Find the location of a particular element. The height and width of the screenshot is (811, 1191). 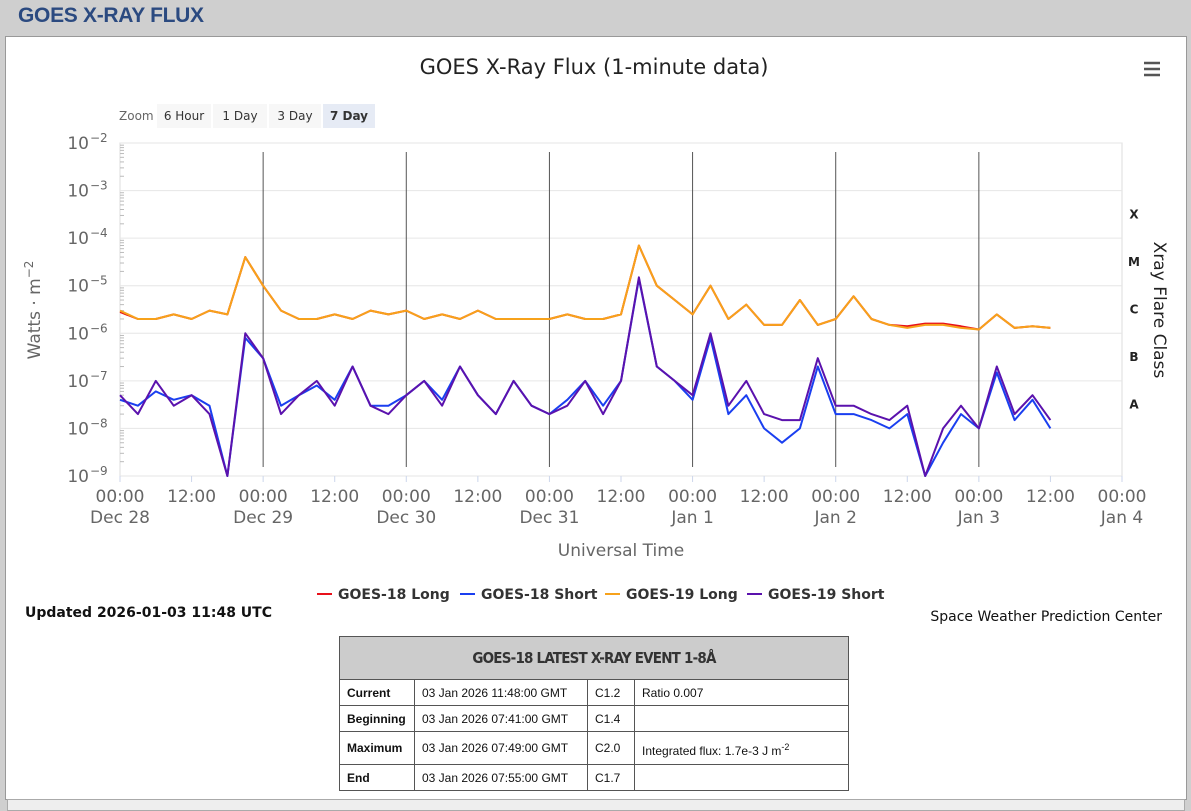

cell: 03 Jan 2026 07:55:00 GMT is located at coordinates (501, 777).